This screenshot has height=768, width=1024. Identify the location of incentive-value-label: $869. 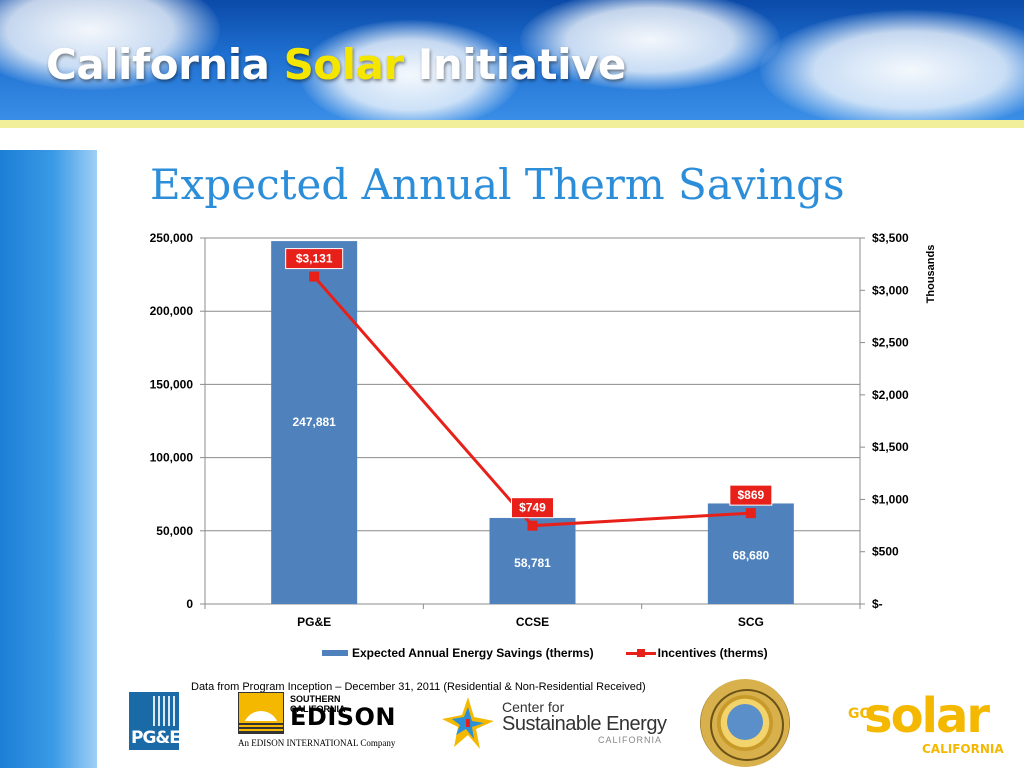
(750, 495).